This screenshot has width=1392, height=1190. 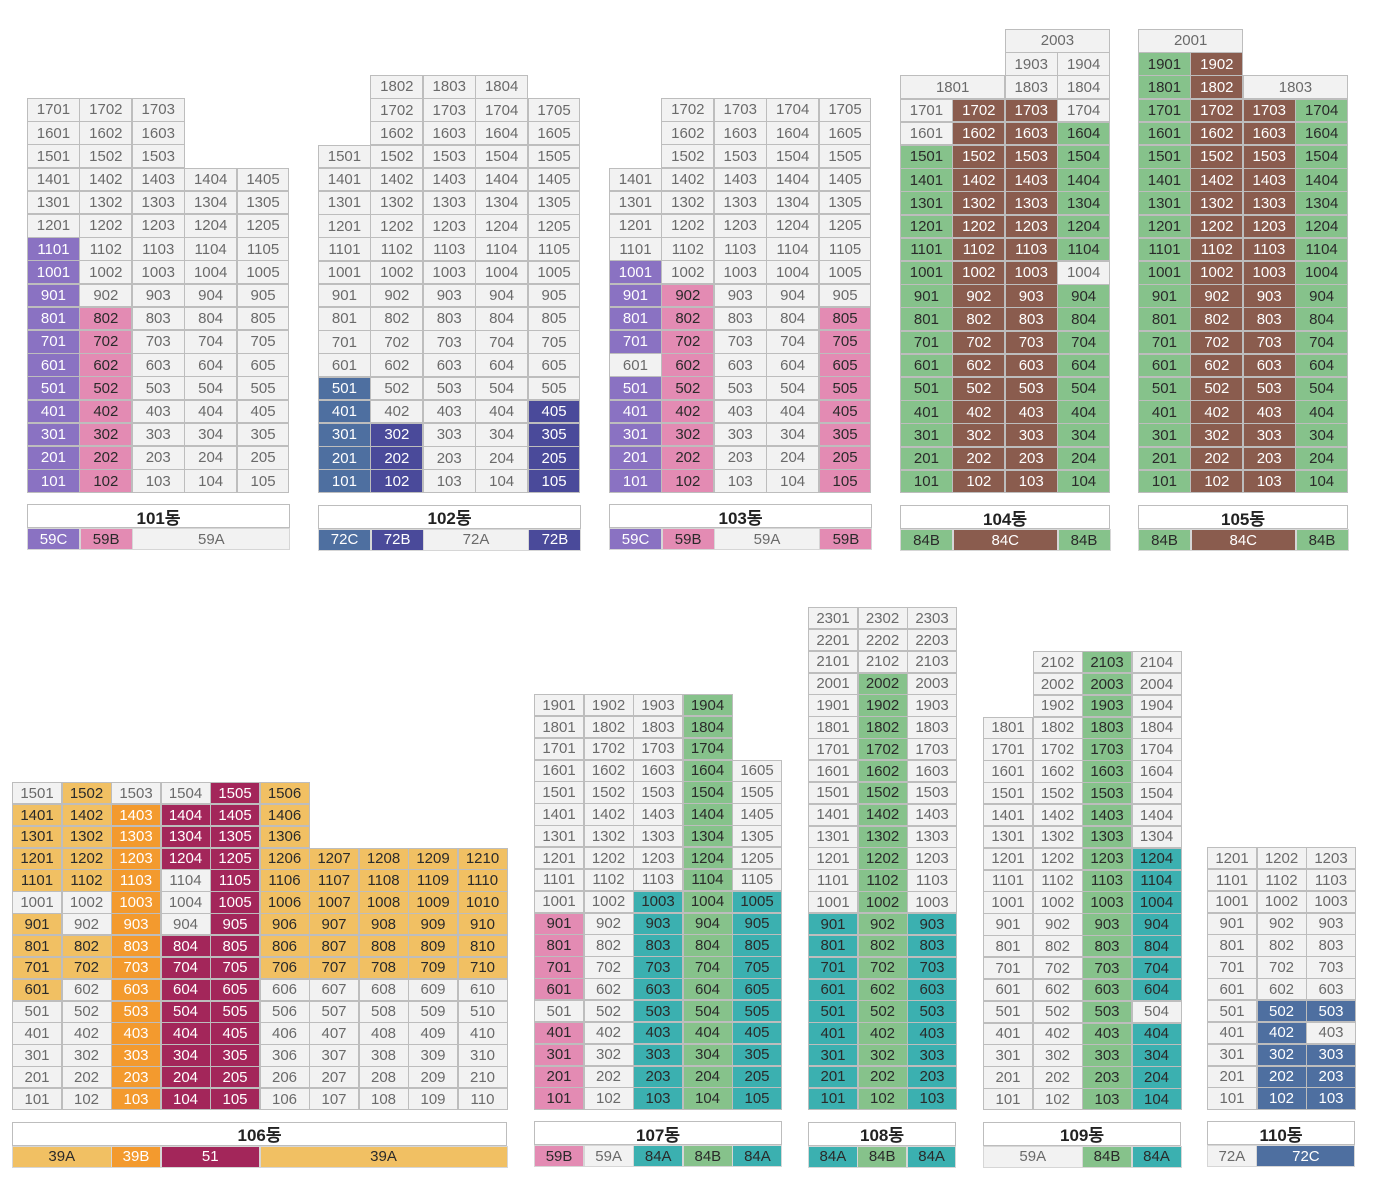 What do you see at coordinates (1057, 706) in the screenshot?
I see `unit-cell: 1902` at bounding box center [1057, 706].